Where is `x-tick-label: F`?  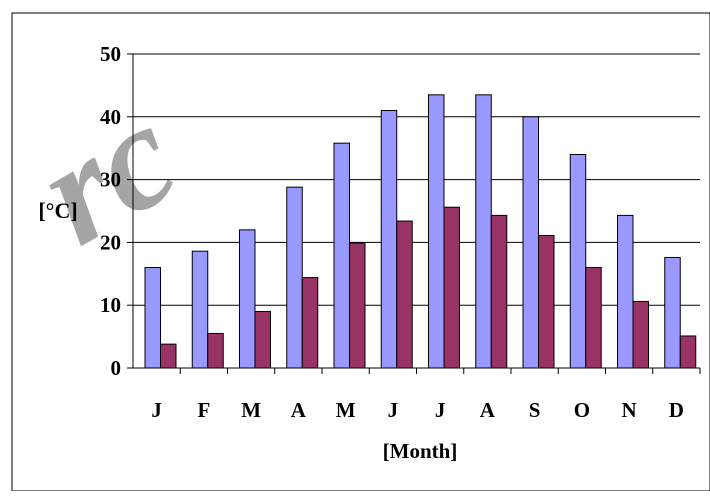 x-tick-label: F is located at coordinates (203, 410).